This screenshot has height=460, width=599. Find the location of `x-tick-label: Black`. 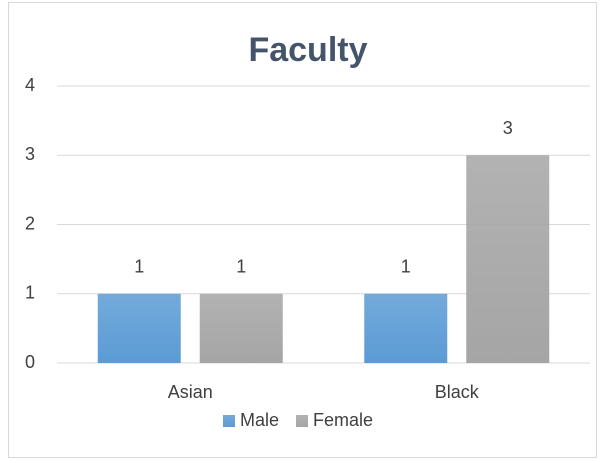

x-tick-label: Black is located at coordinates (457, 392).